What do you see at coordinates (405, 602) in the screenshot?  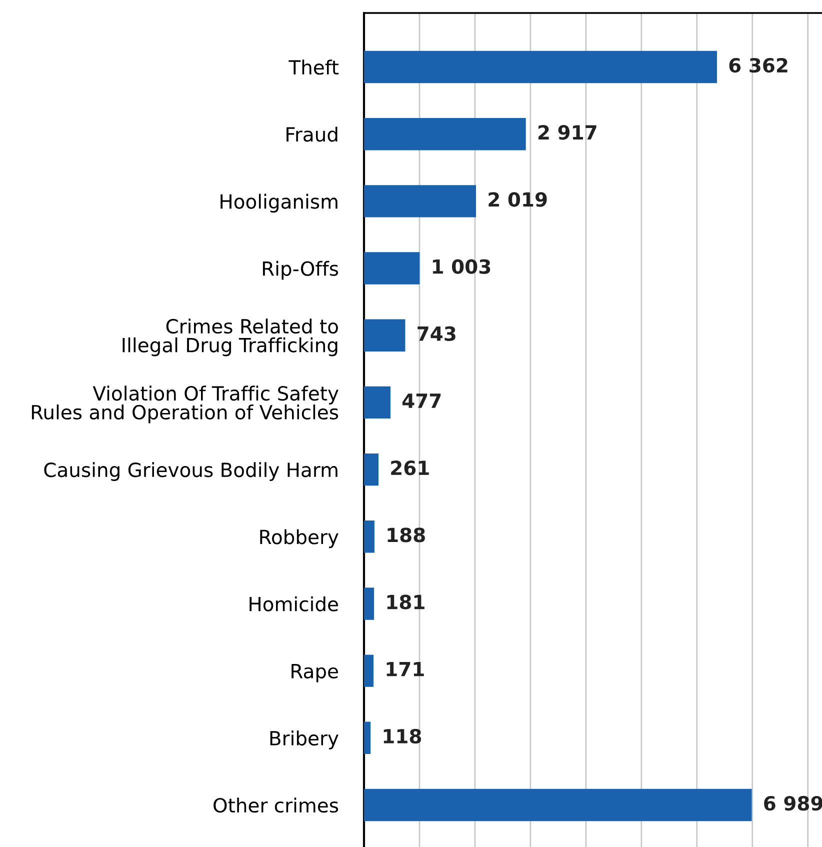 I see `data-label: 181` at bounding box center [405, 602].